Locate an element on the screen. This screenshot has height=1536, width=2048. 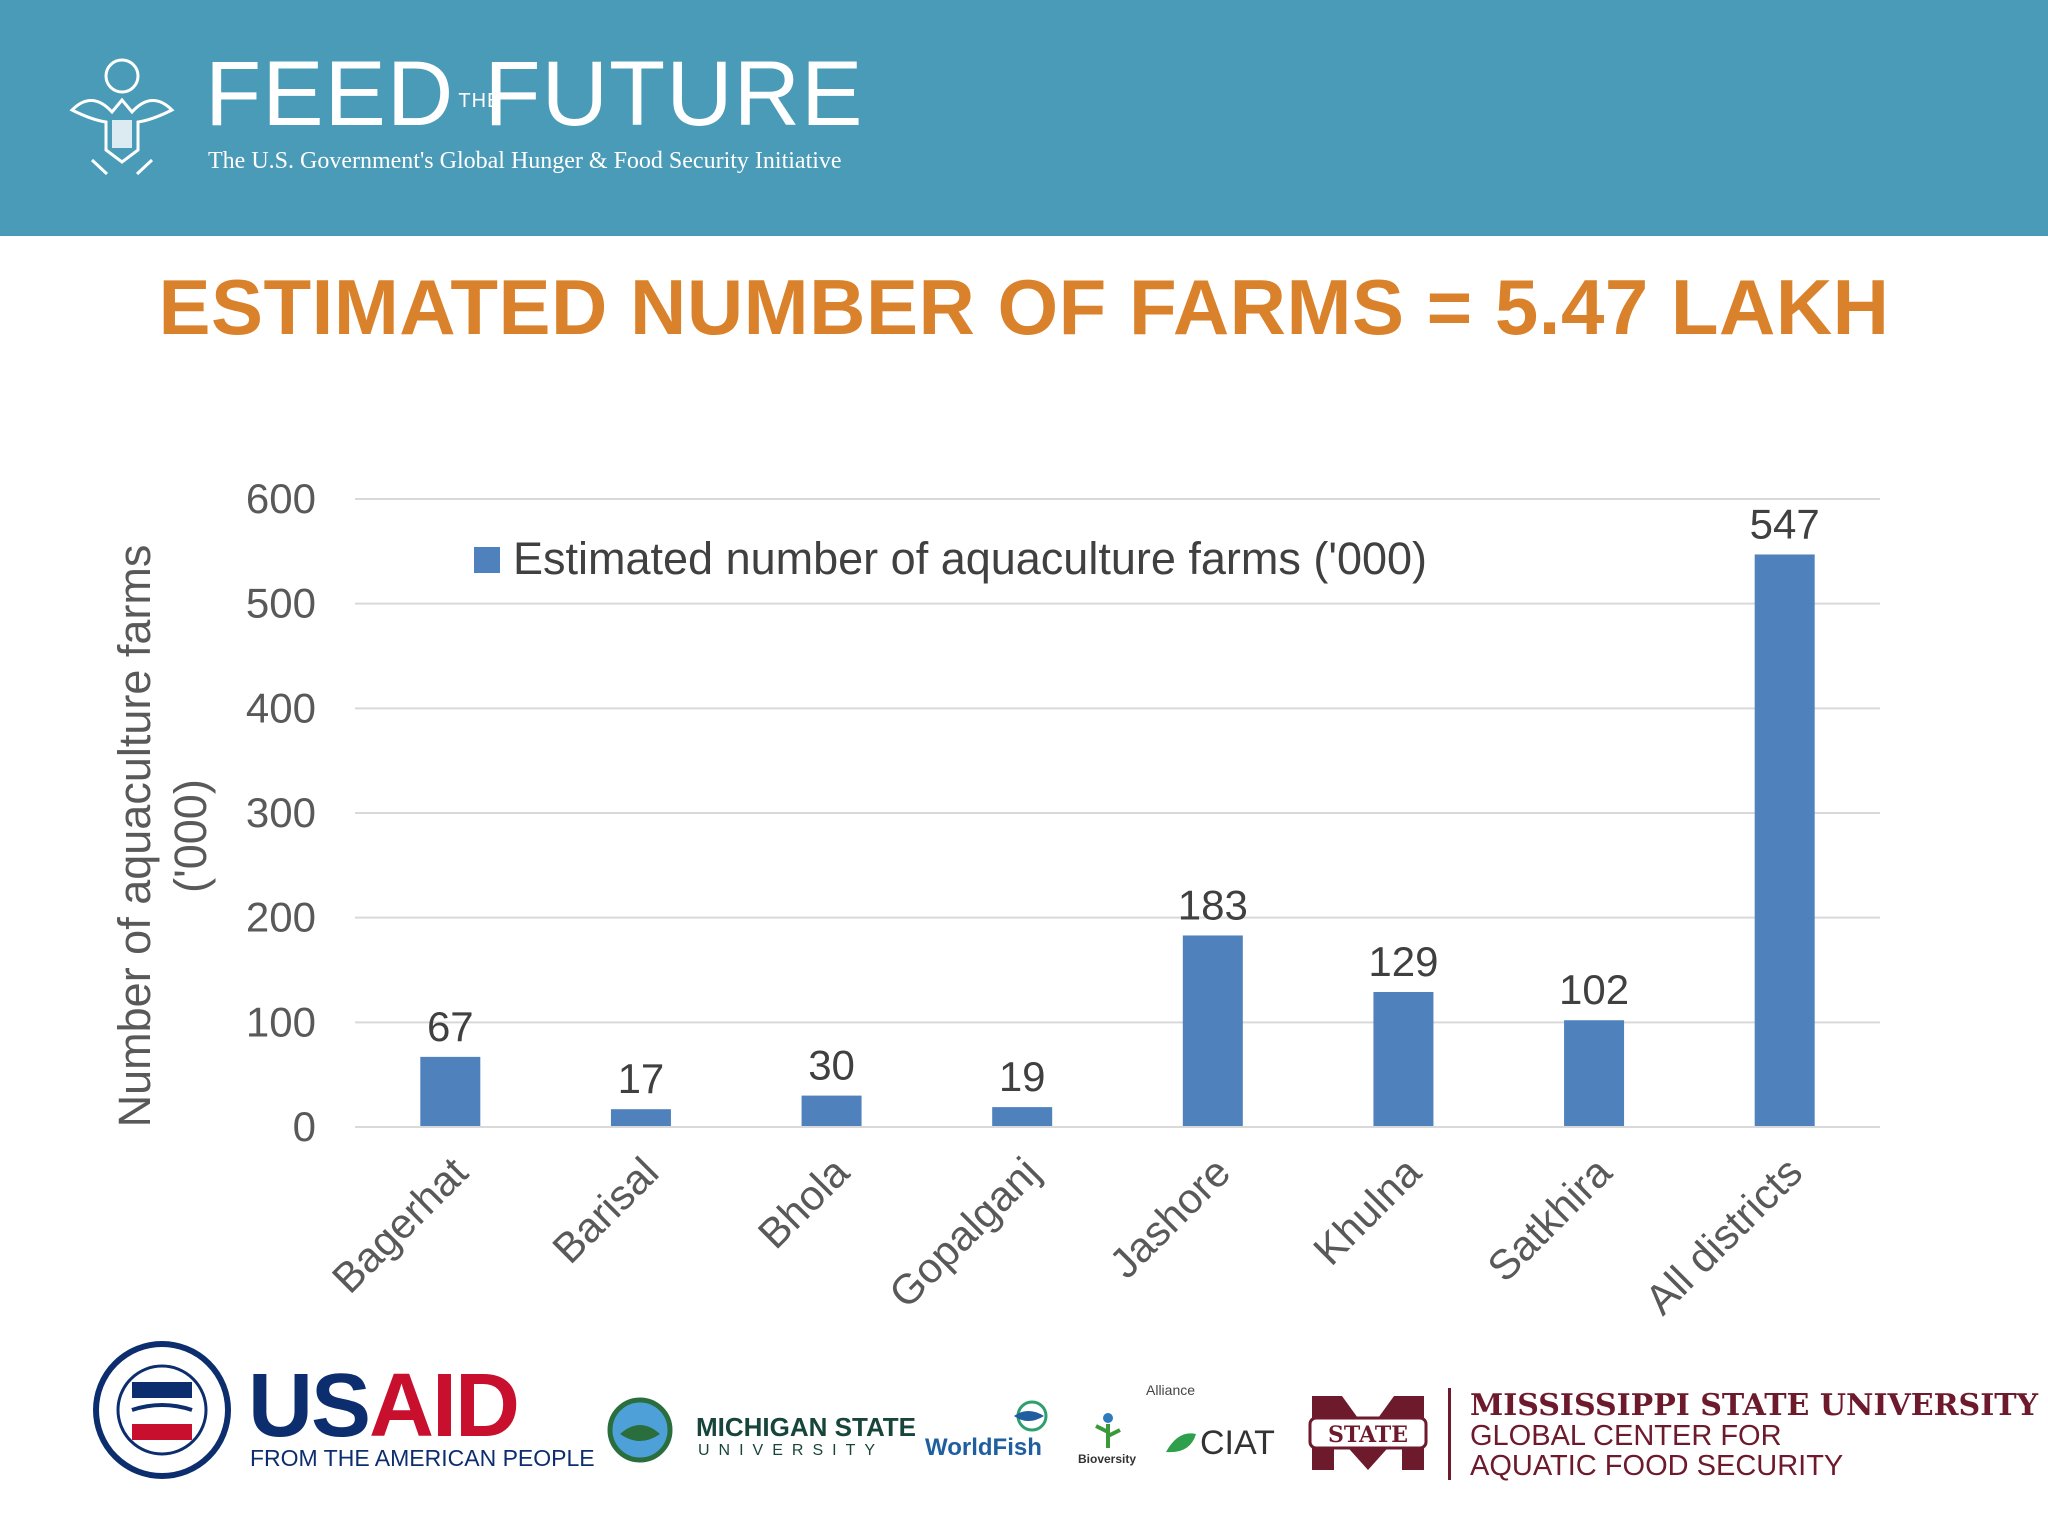
data-label: 17 is located at coordinates (641, 1078).